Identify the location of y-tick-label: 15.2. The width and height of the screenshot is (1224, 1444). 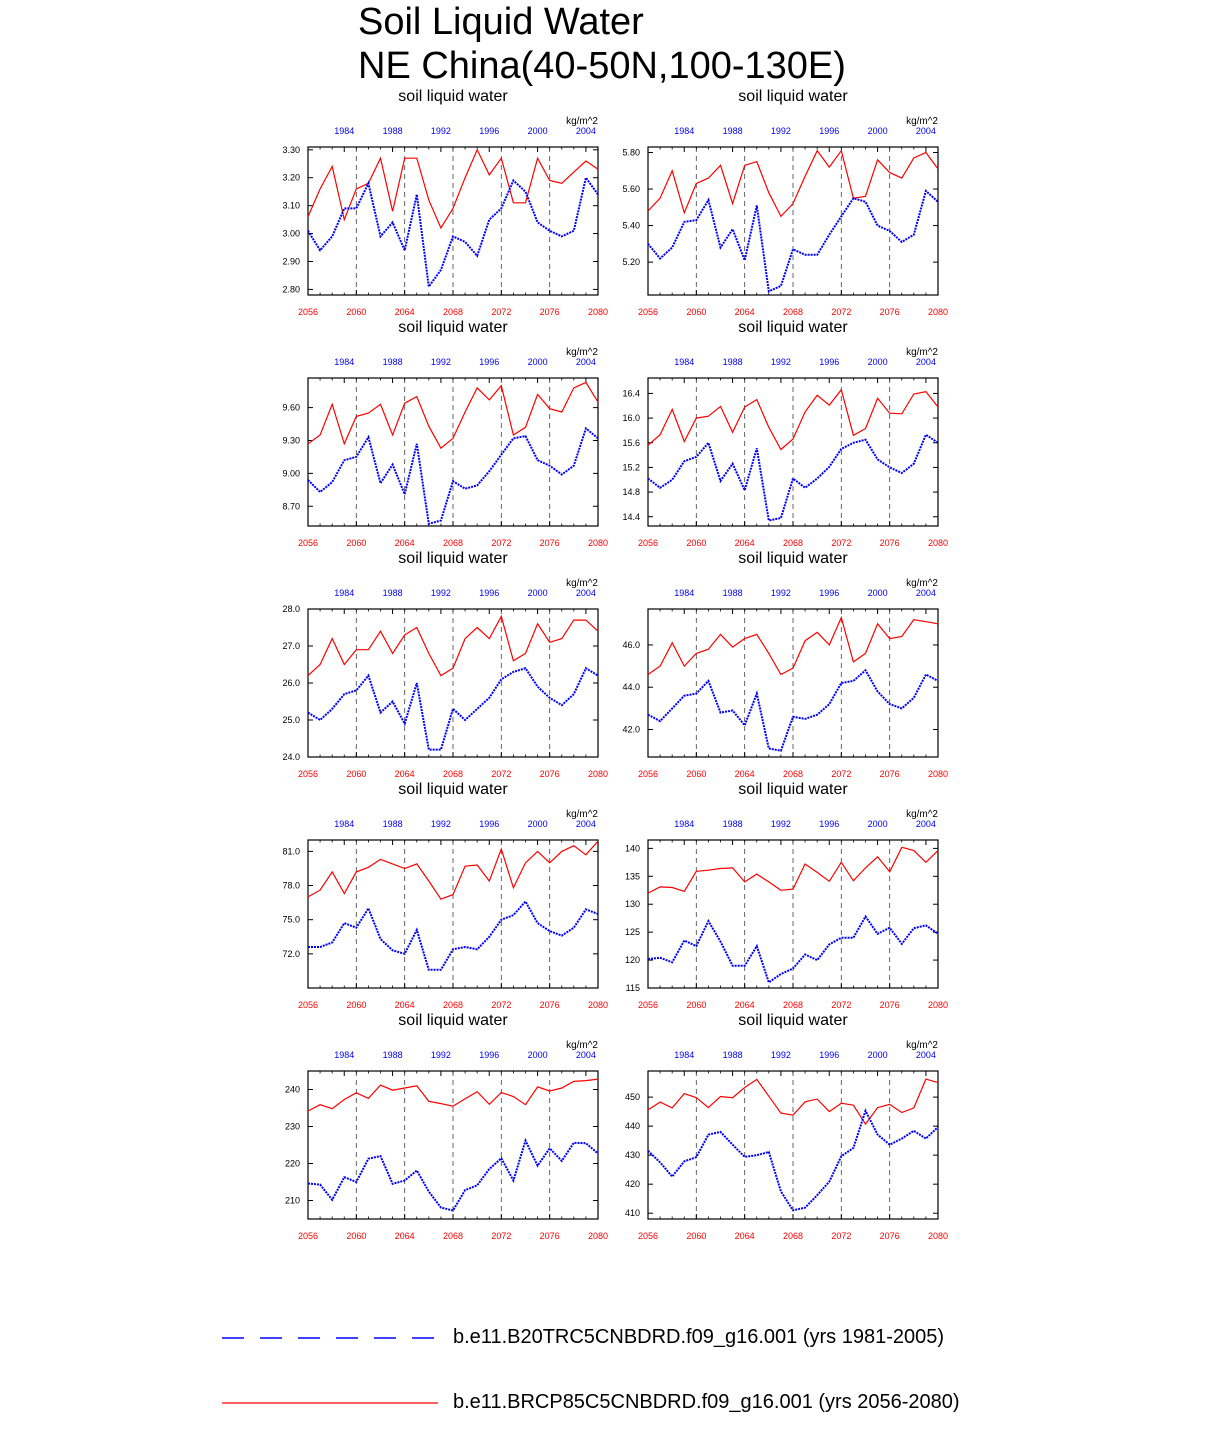
(631, 467).